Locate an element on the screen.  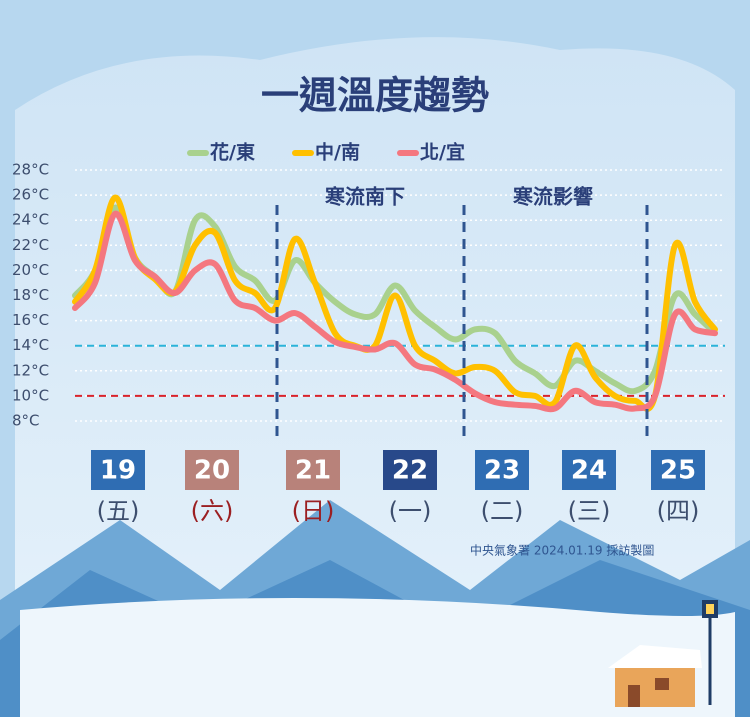
day-weekday: (三) is located at coordinates (589, 511).